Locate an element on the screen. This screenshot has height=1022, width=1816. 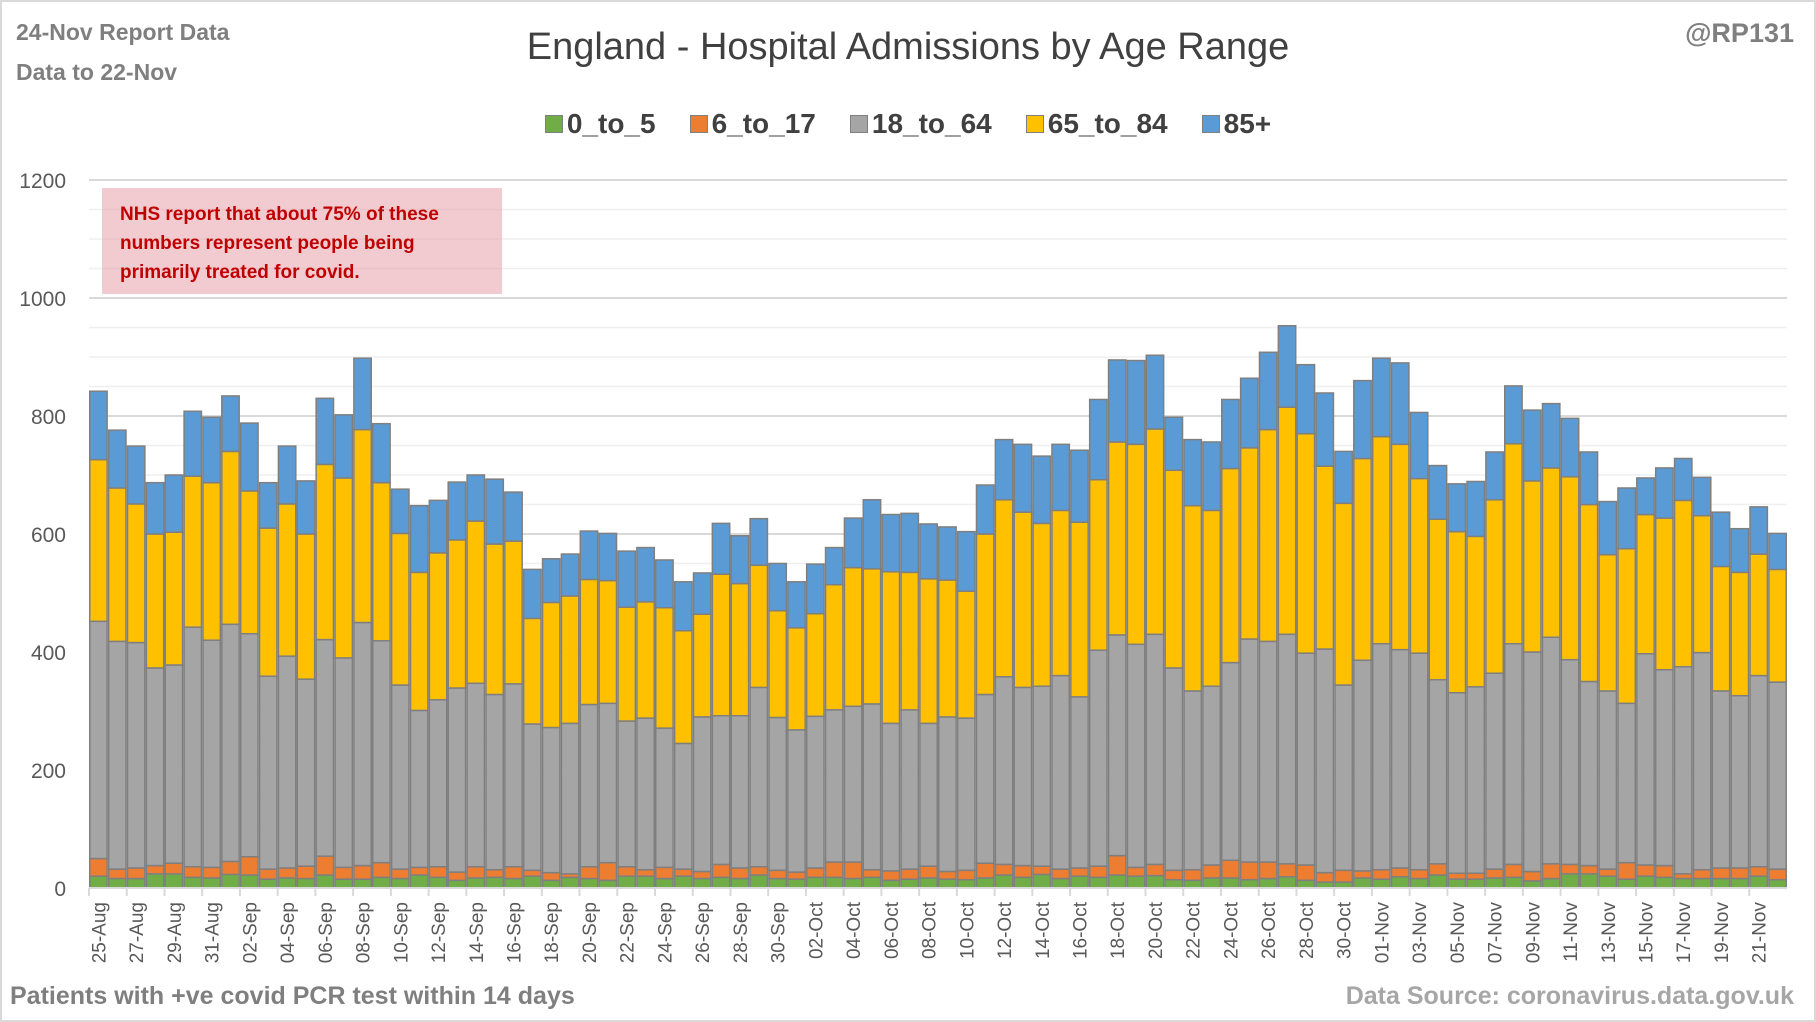
x-tick-label: 08-Oct is located at coordinates (930, 930).